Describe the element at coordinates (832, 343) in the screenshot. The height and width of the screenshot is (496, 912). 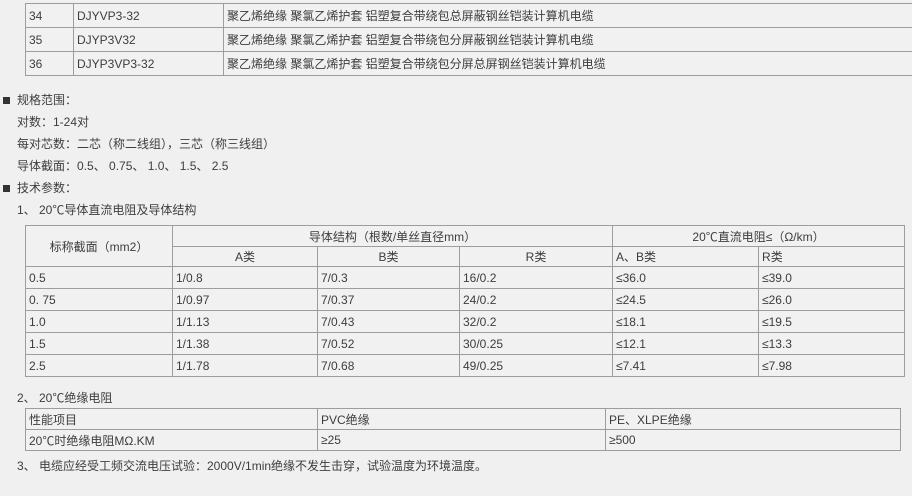
I see `cell: ≤13.3` at that location.